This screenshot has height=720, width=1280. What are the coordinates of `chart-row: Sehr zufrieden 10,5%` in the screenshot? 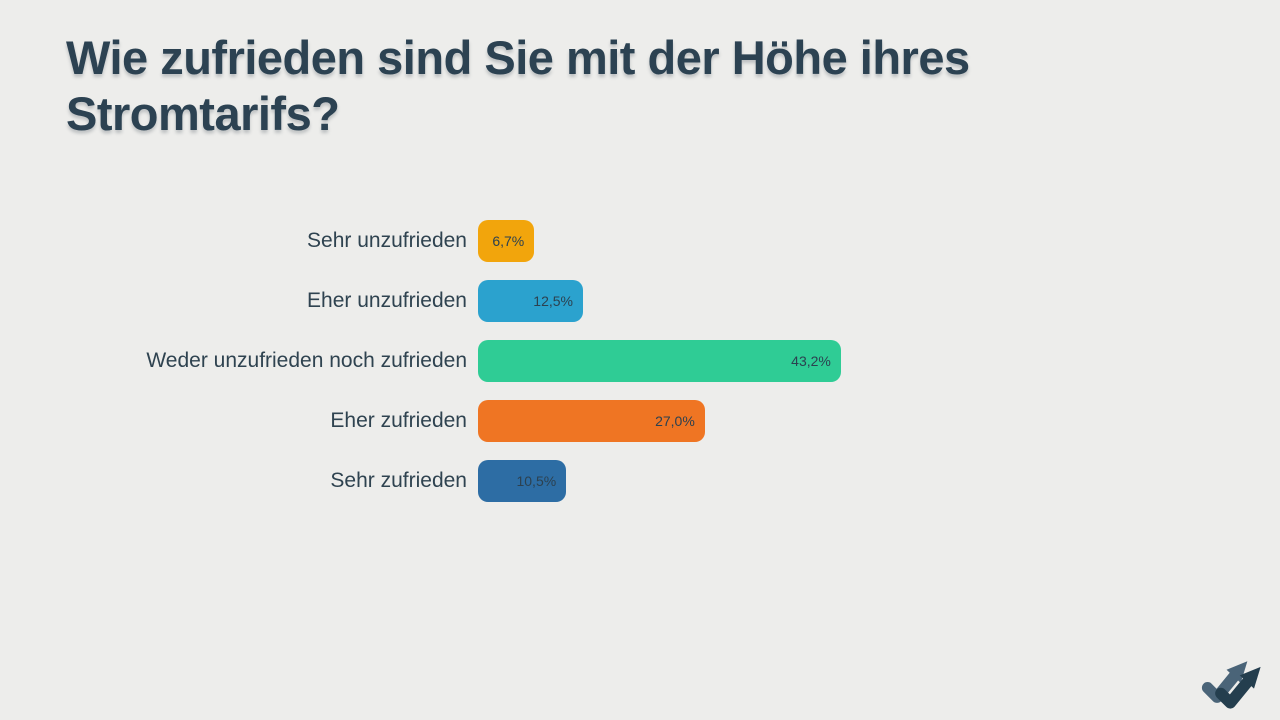 It's located at (640, 481).